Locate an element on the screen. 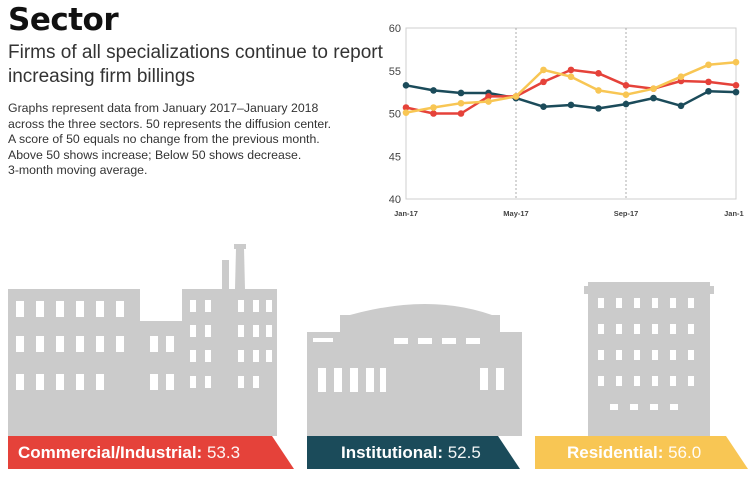  y-tick-label: 40 is located at coordinates (395, 200).